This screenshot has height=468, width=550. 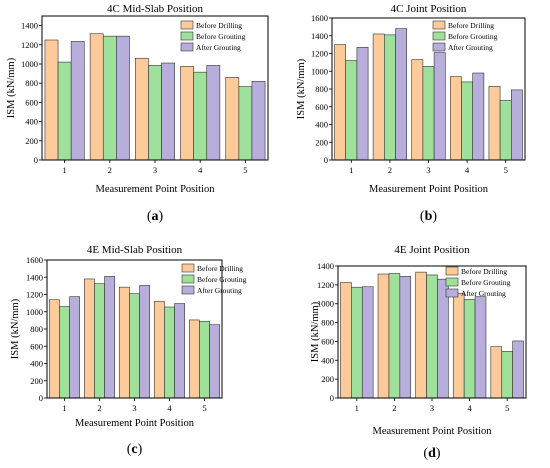 What do you see at coordinates (135, 250) in the screenshot?
I see `chart-title: 4E Mid-Slab Position` at bounding box center [135, 250].